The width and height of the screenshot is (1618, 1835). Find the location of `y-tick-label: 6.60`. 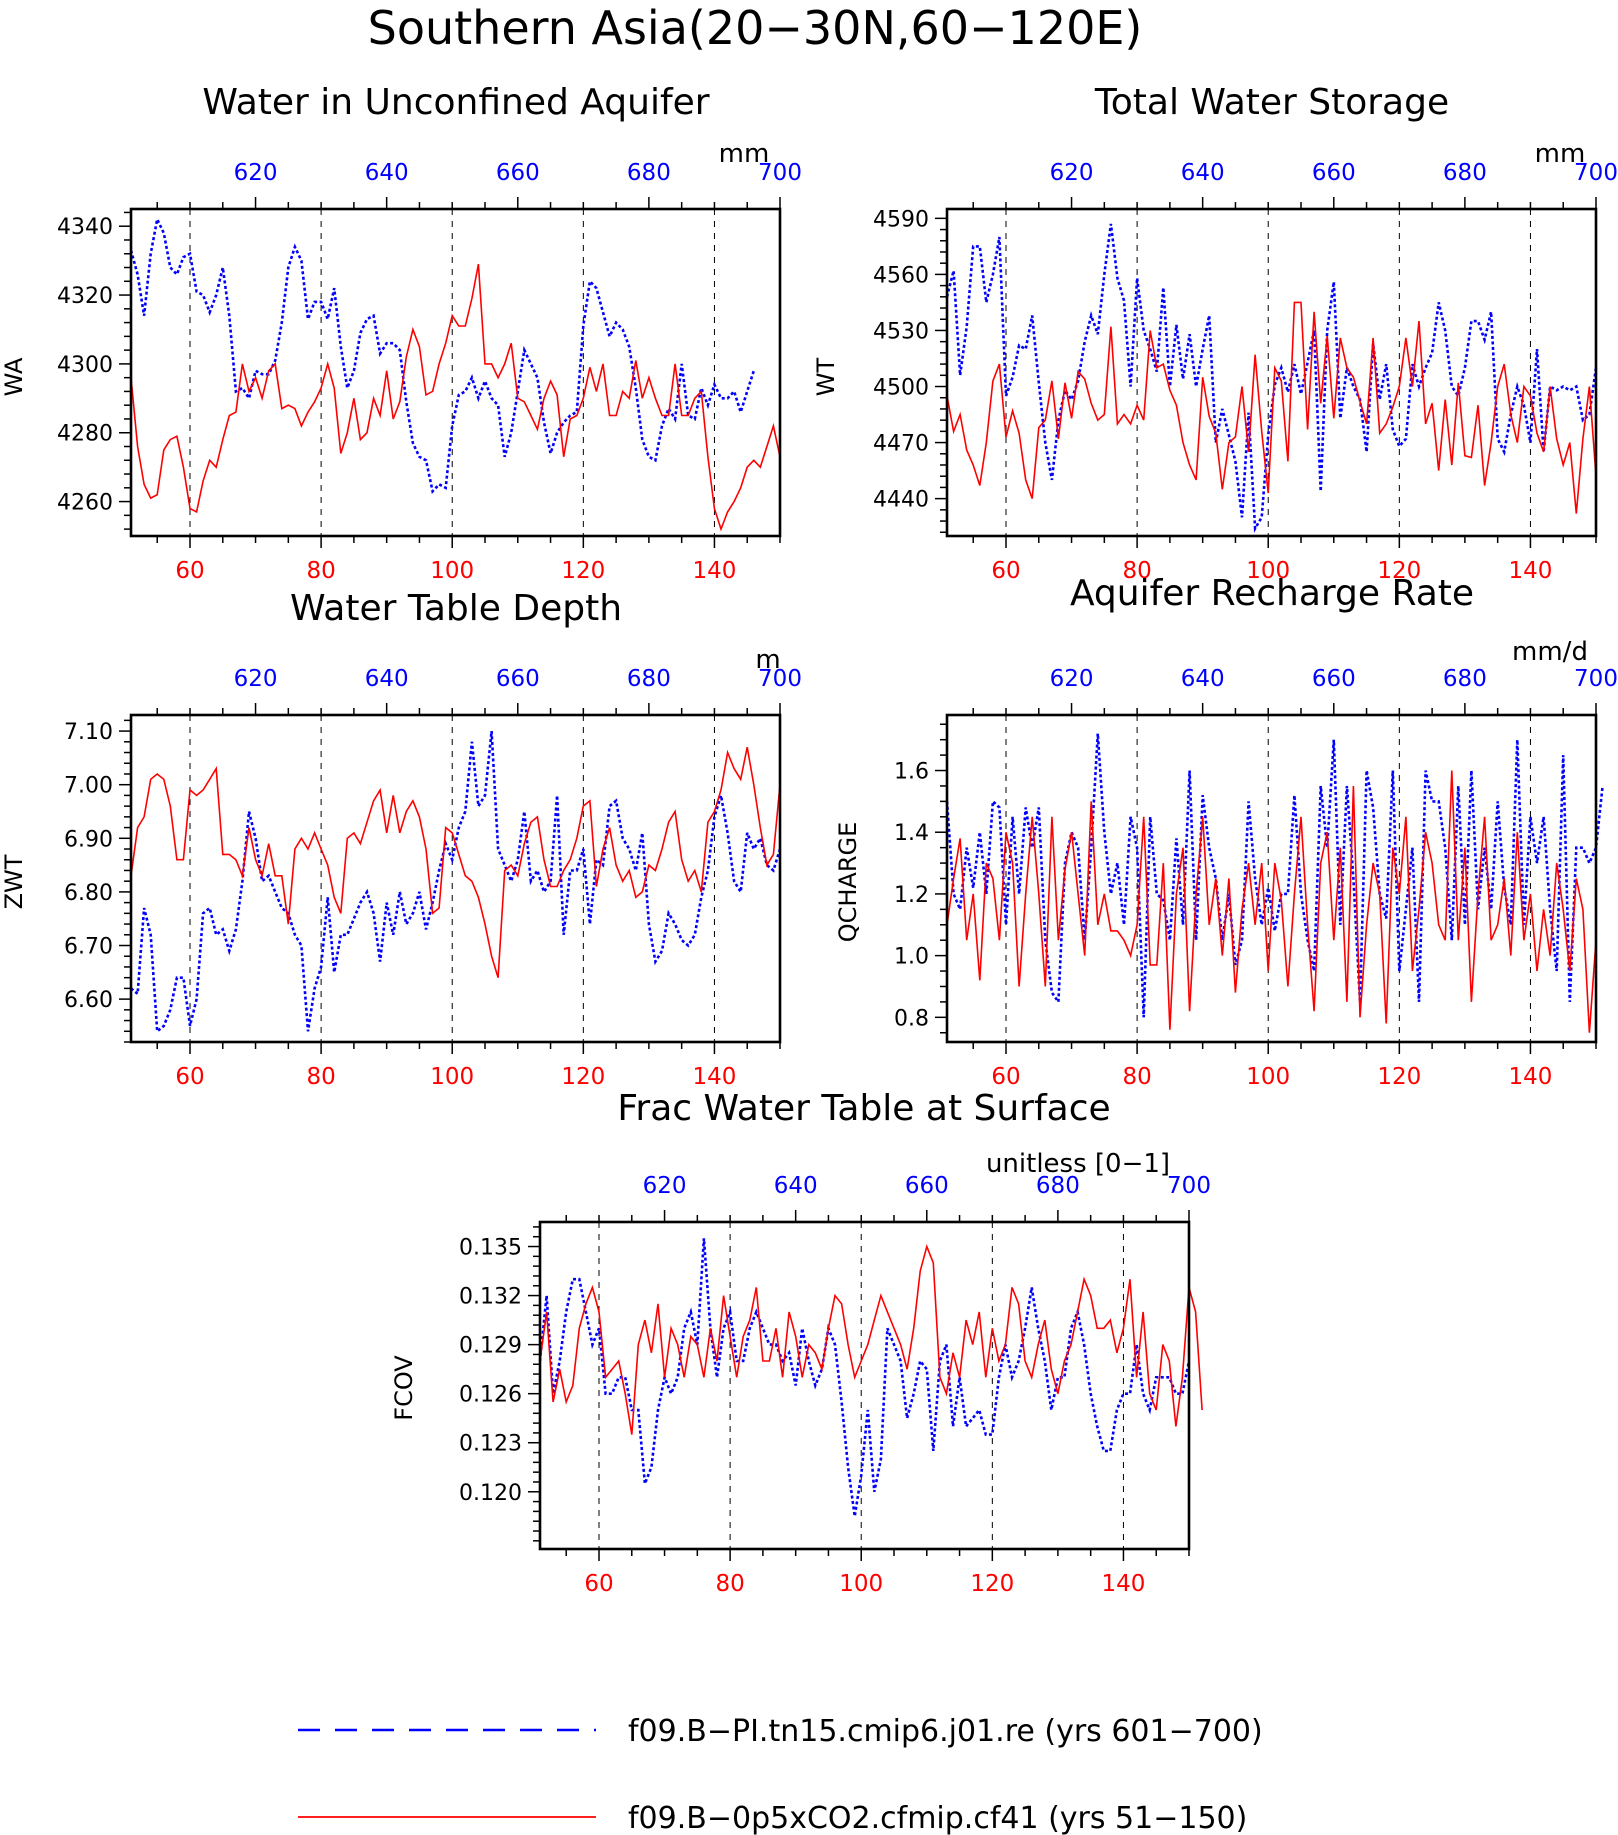

y-tick-label: 6.60 is located at coordinates (88, 1000).